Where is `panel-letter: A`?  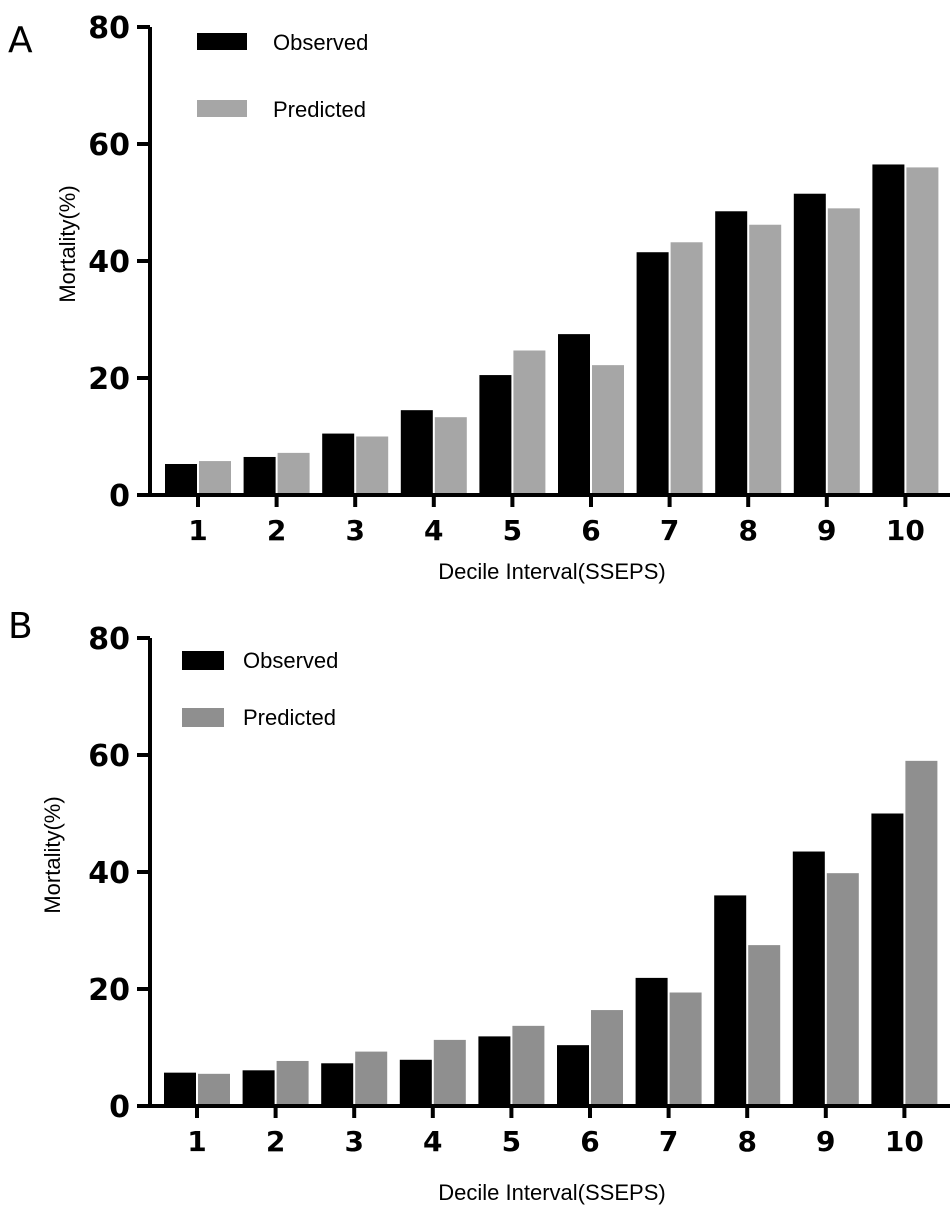 panel-letter: A is located at coordinates (20, 40).